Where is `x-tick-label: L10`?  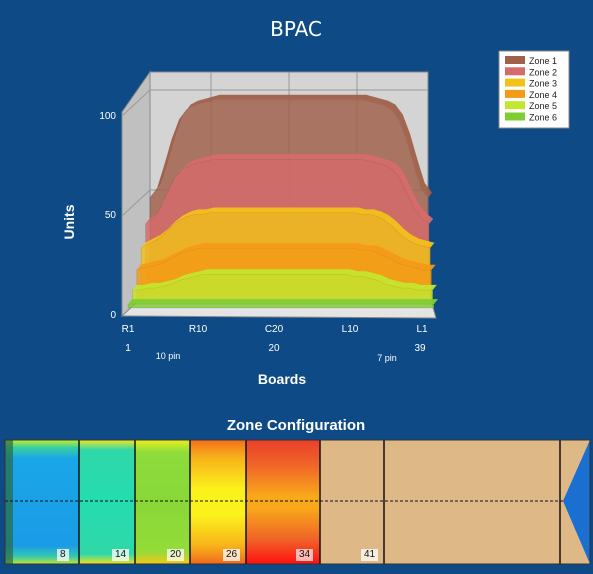
x-tick-label: L10 is located at coordinates (350, 329).